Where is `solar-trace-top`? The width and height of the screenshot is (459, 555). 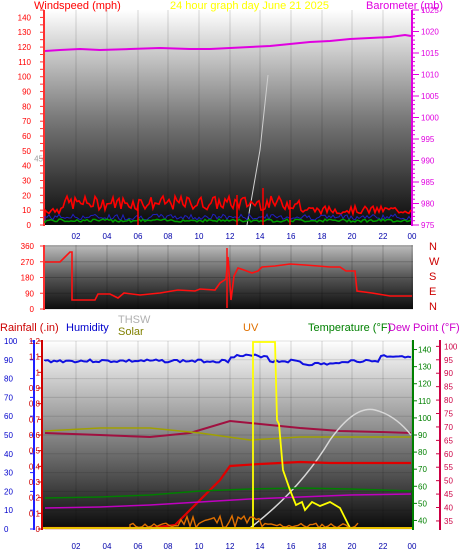 solar-trace-top is located at coordinates (257, 150).